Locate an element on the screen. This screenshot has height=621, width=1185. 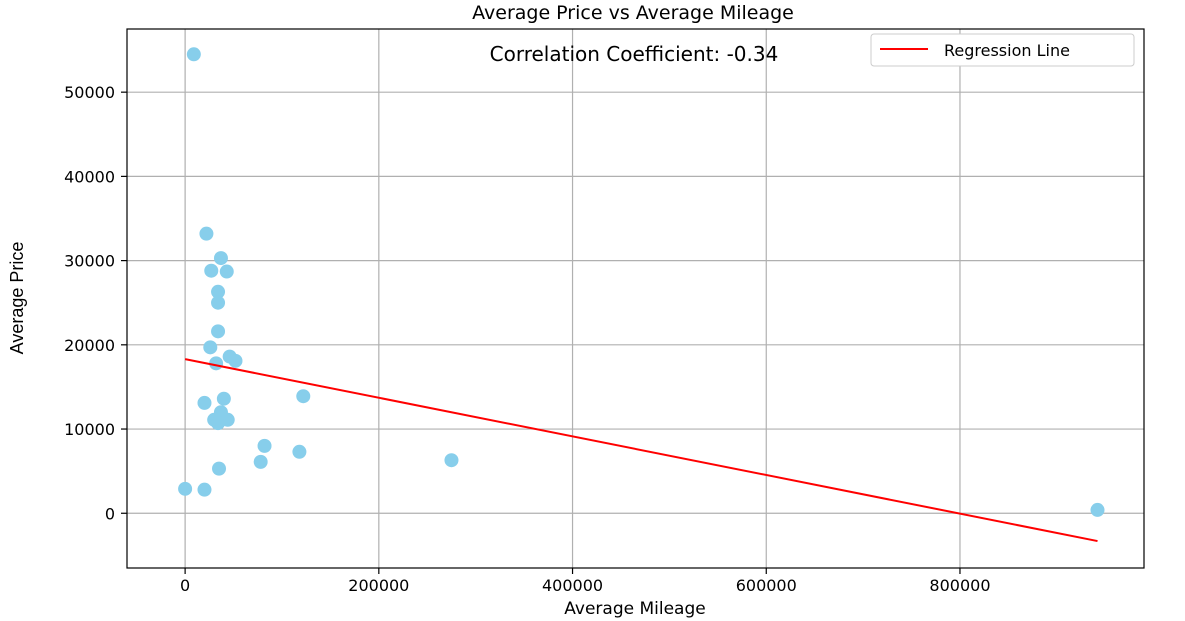
y-tick-label: 50000 is located at coordinates (89, 92).